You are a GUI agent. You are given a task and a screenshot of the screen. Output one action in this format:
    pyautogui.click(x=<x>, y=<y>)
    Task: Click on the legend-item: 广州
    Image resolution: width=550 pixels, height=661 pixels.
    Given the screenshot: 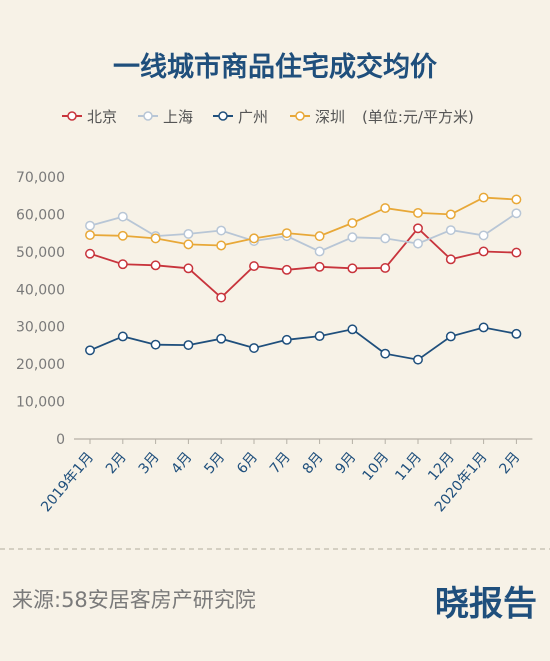 What is the action you would take?
    pyautogui.click(x=240, y=117)
    